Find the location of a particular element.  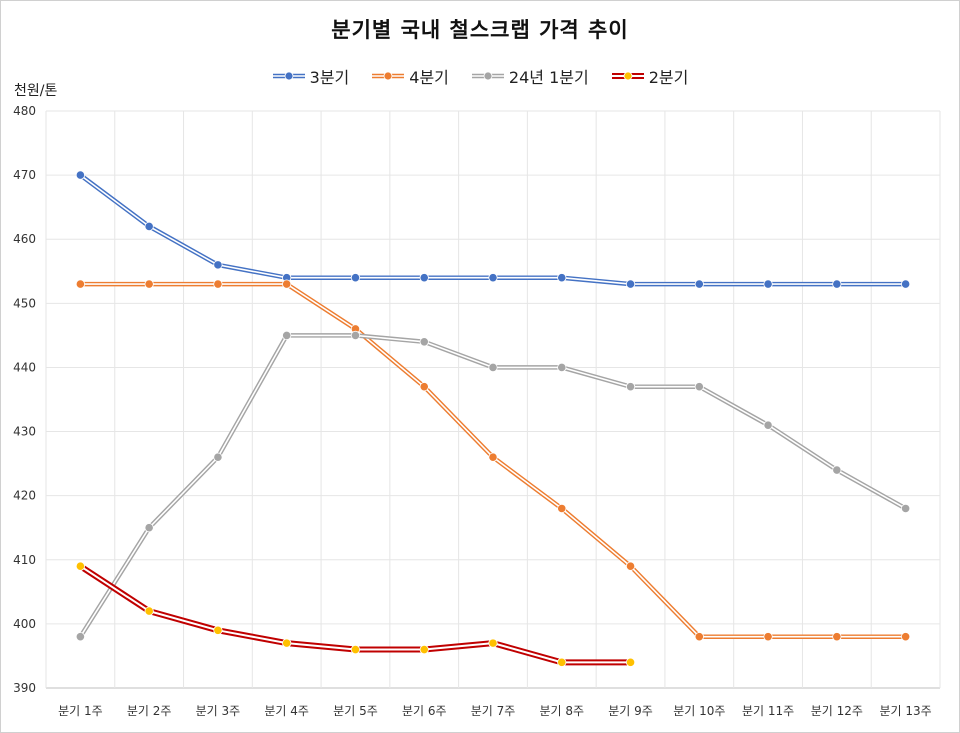

x-tick-label: 분기 6주 is located at coordinates (424, 711).